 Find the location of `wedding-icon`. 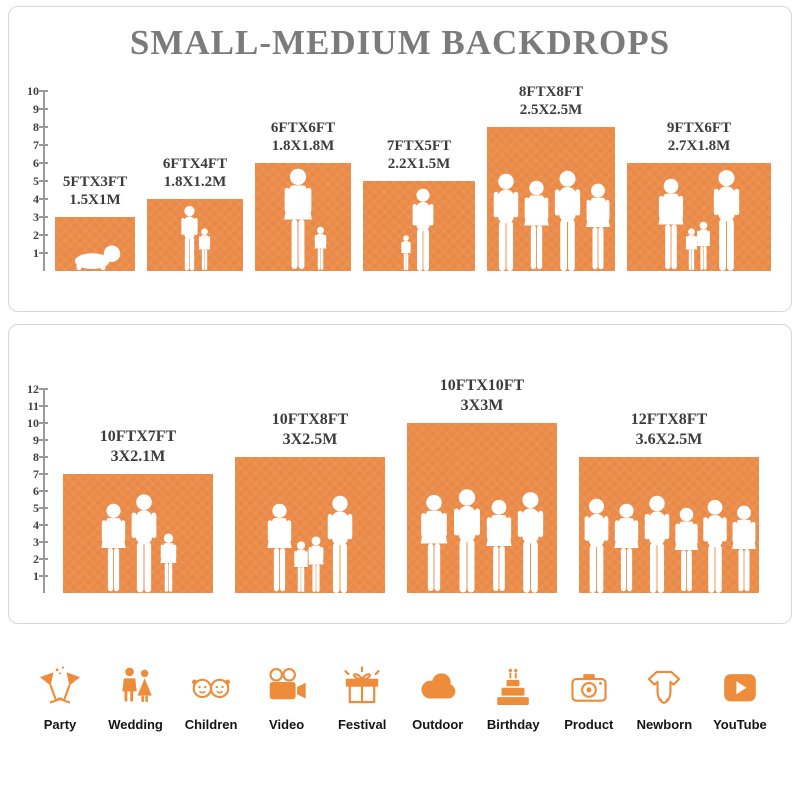

wedding-icon is located at coordinates (136, 684).